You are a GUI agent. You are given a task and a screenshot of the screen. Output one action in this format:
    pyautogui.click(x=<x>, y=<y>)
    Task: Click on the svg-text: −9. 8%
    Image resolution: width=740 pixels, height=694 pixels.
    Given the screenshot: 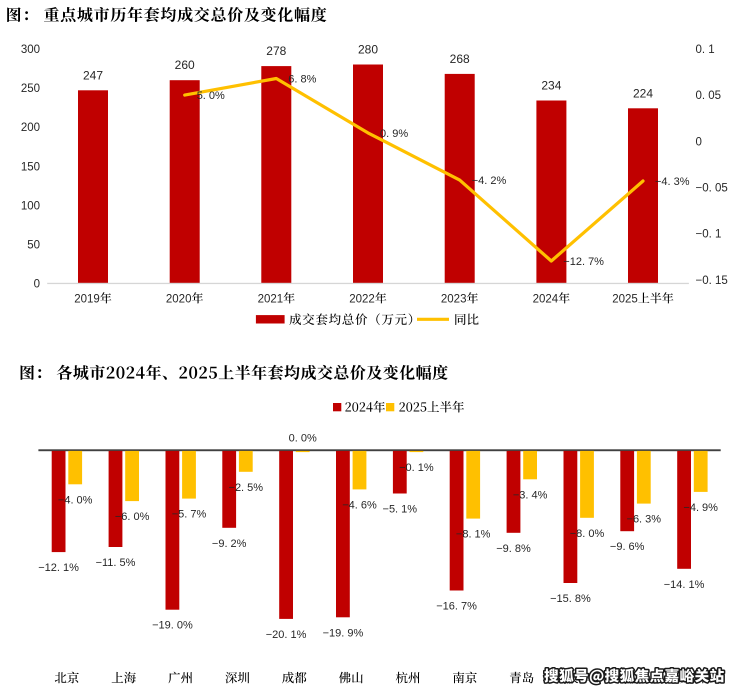 What is the action you would take?
    pyautogui.click(x=513, y=549)
    